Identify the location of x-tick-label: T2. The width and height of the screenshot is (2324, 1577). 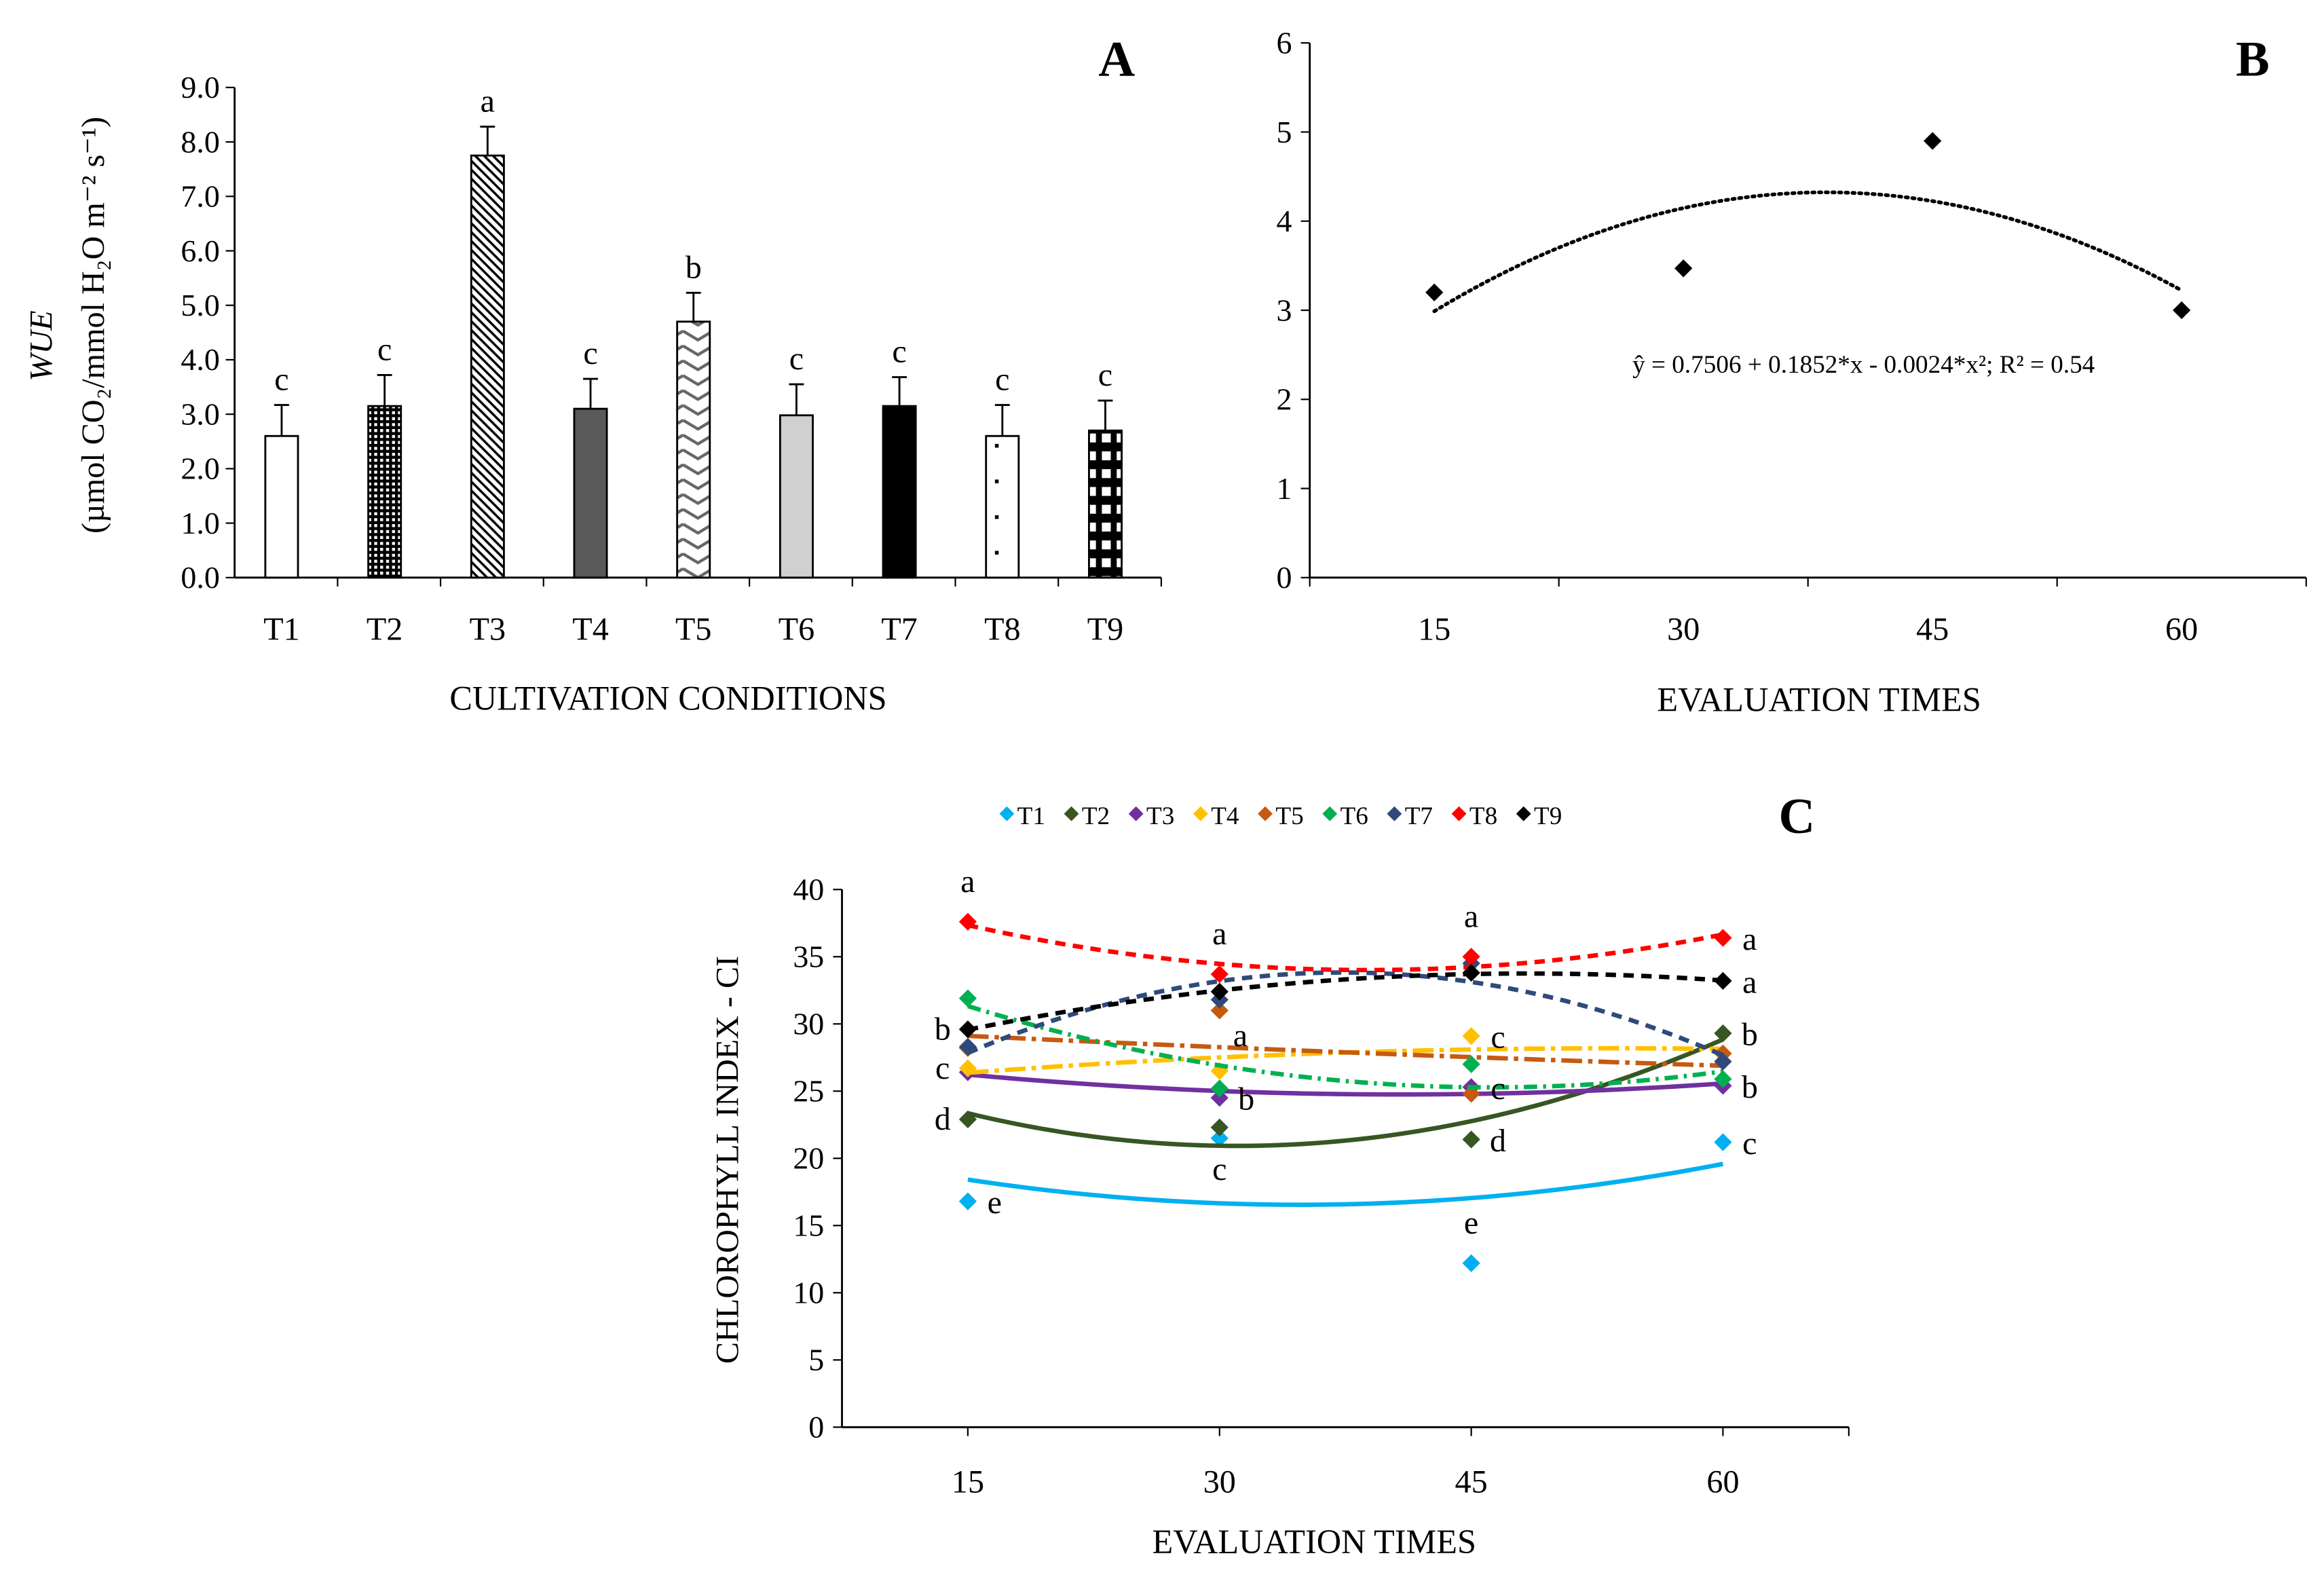
(384, 630).